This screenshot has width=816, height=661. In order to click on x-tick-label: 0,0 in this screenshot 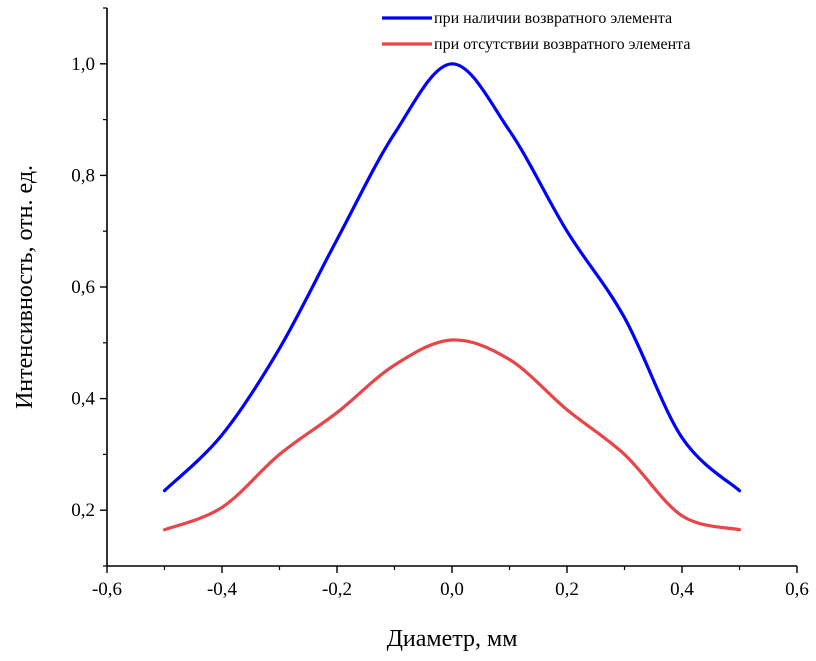, I will do `click(452, 589)`.